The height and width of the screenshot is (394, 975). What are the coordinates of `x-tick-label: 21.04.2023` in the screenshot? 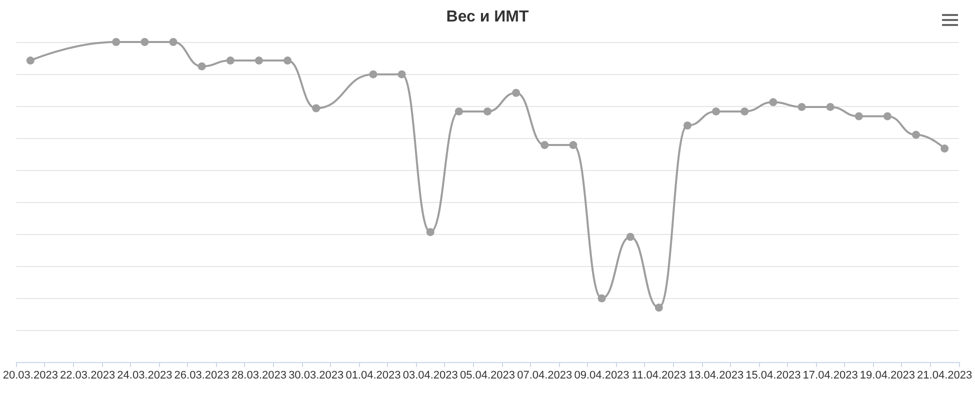 It's located at (944, 376).